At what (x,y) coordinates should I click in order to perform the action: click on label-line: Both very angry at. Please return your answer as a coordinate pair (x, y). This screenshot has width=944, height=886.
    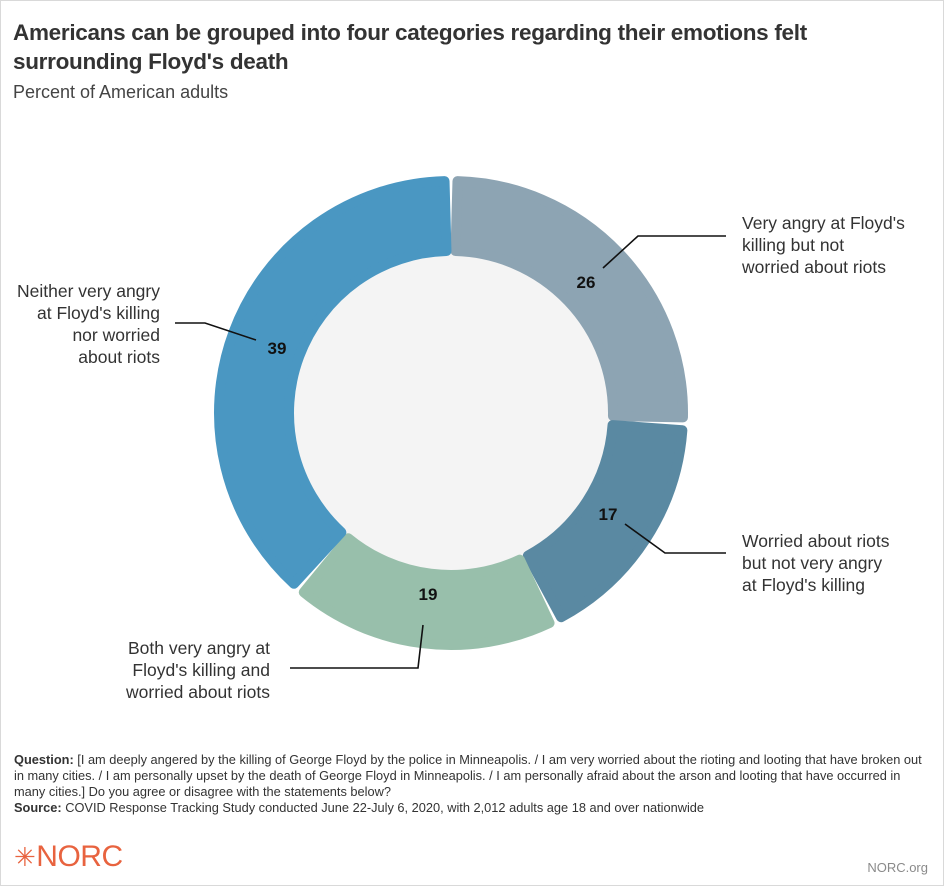
    Looking at the image, I should click on (198, 648).